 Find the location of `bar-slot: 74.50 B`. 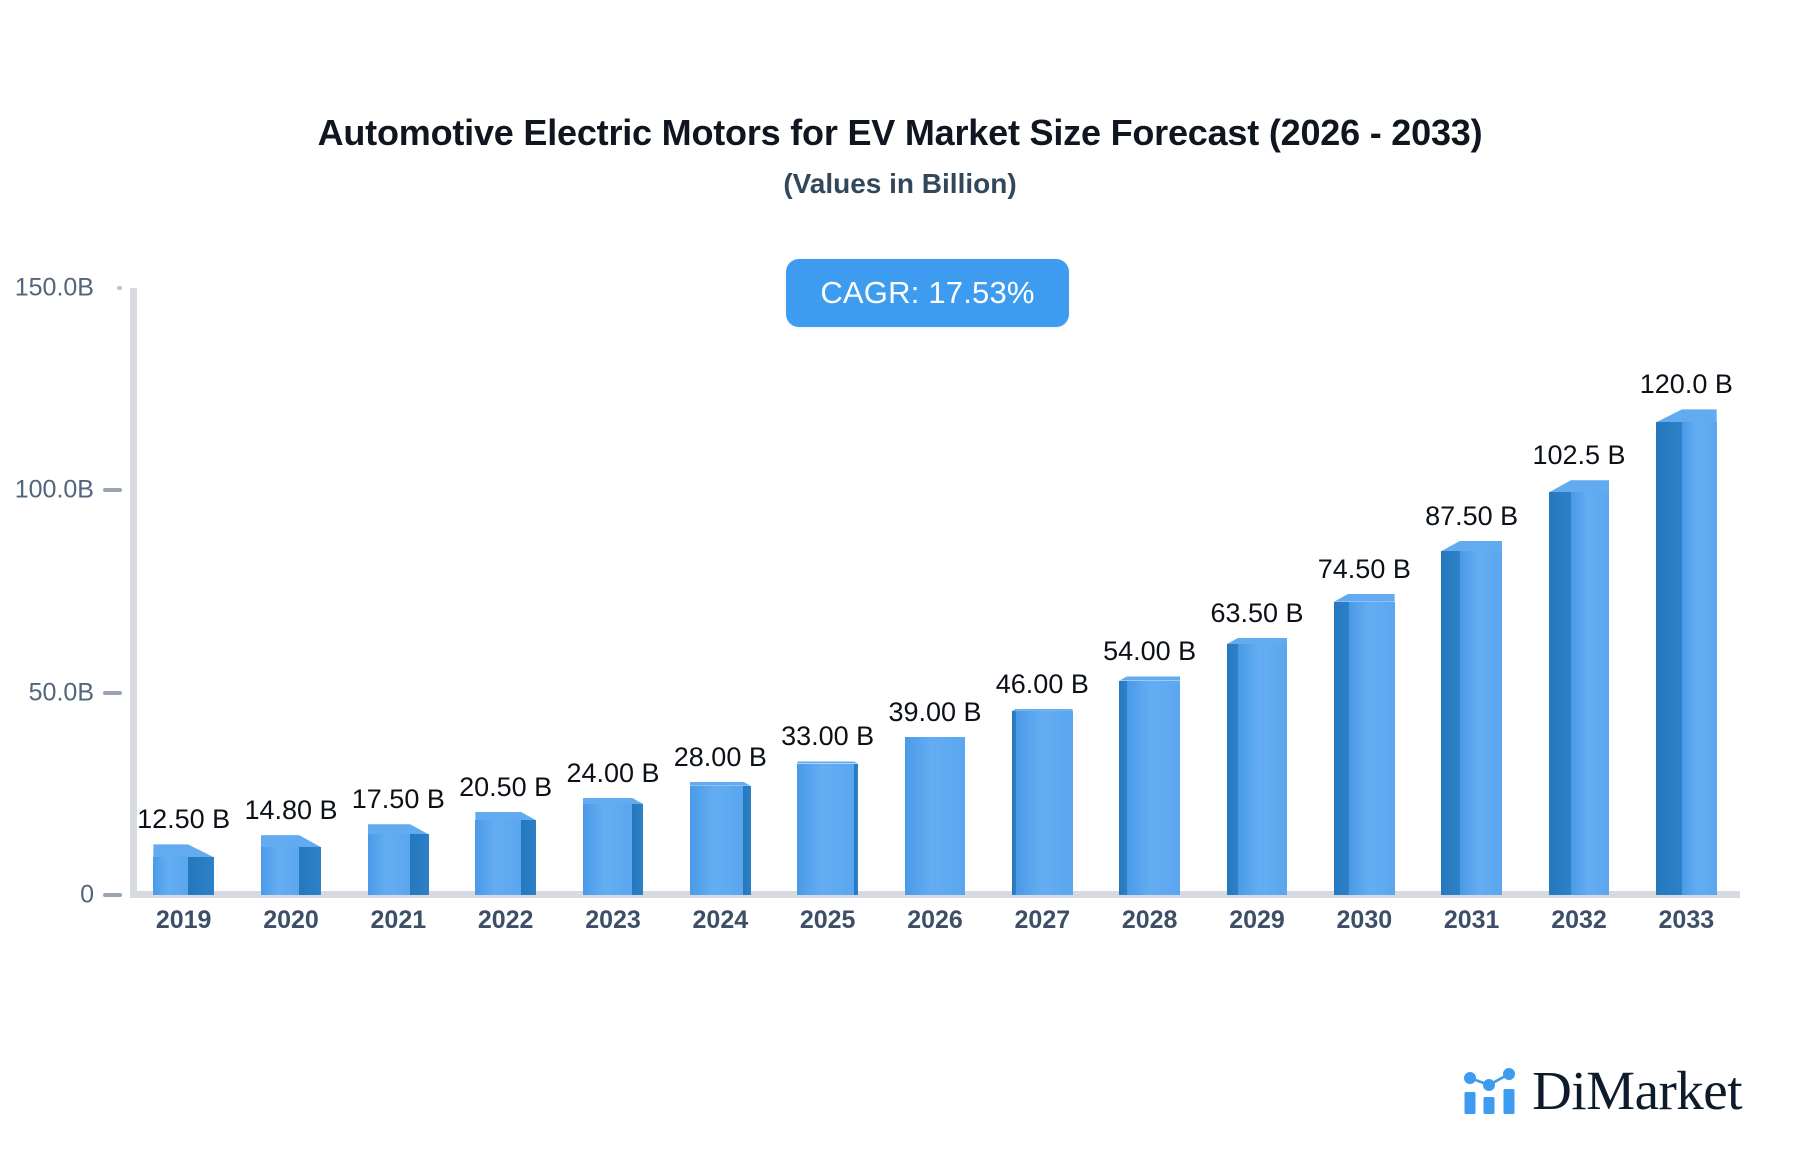

bar-slot: 74.50 B is located at coordinates (1364, 591).